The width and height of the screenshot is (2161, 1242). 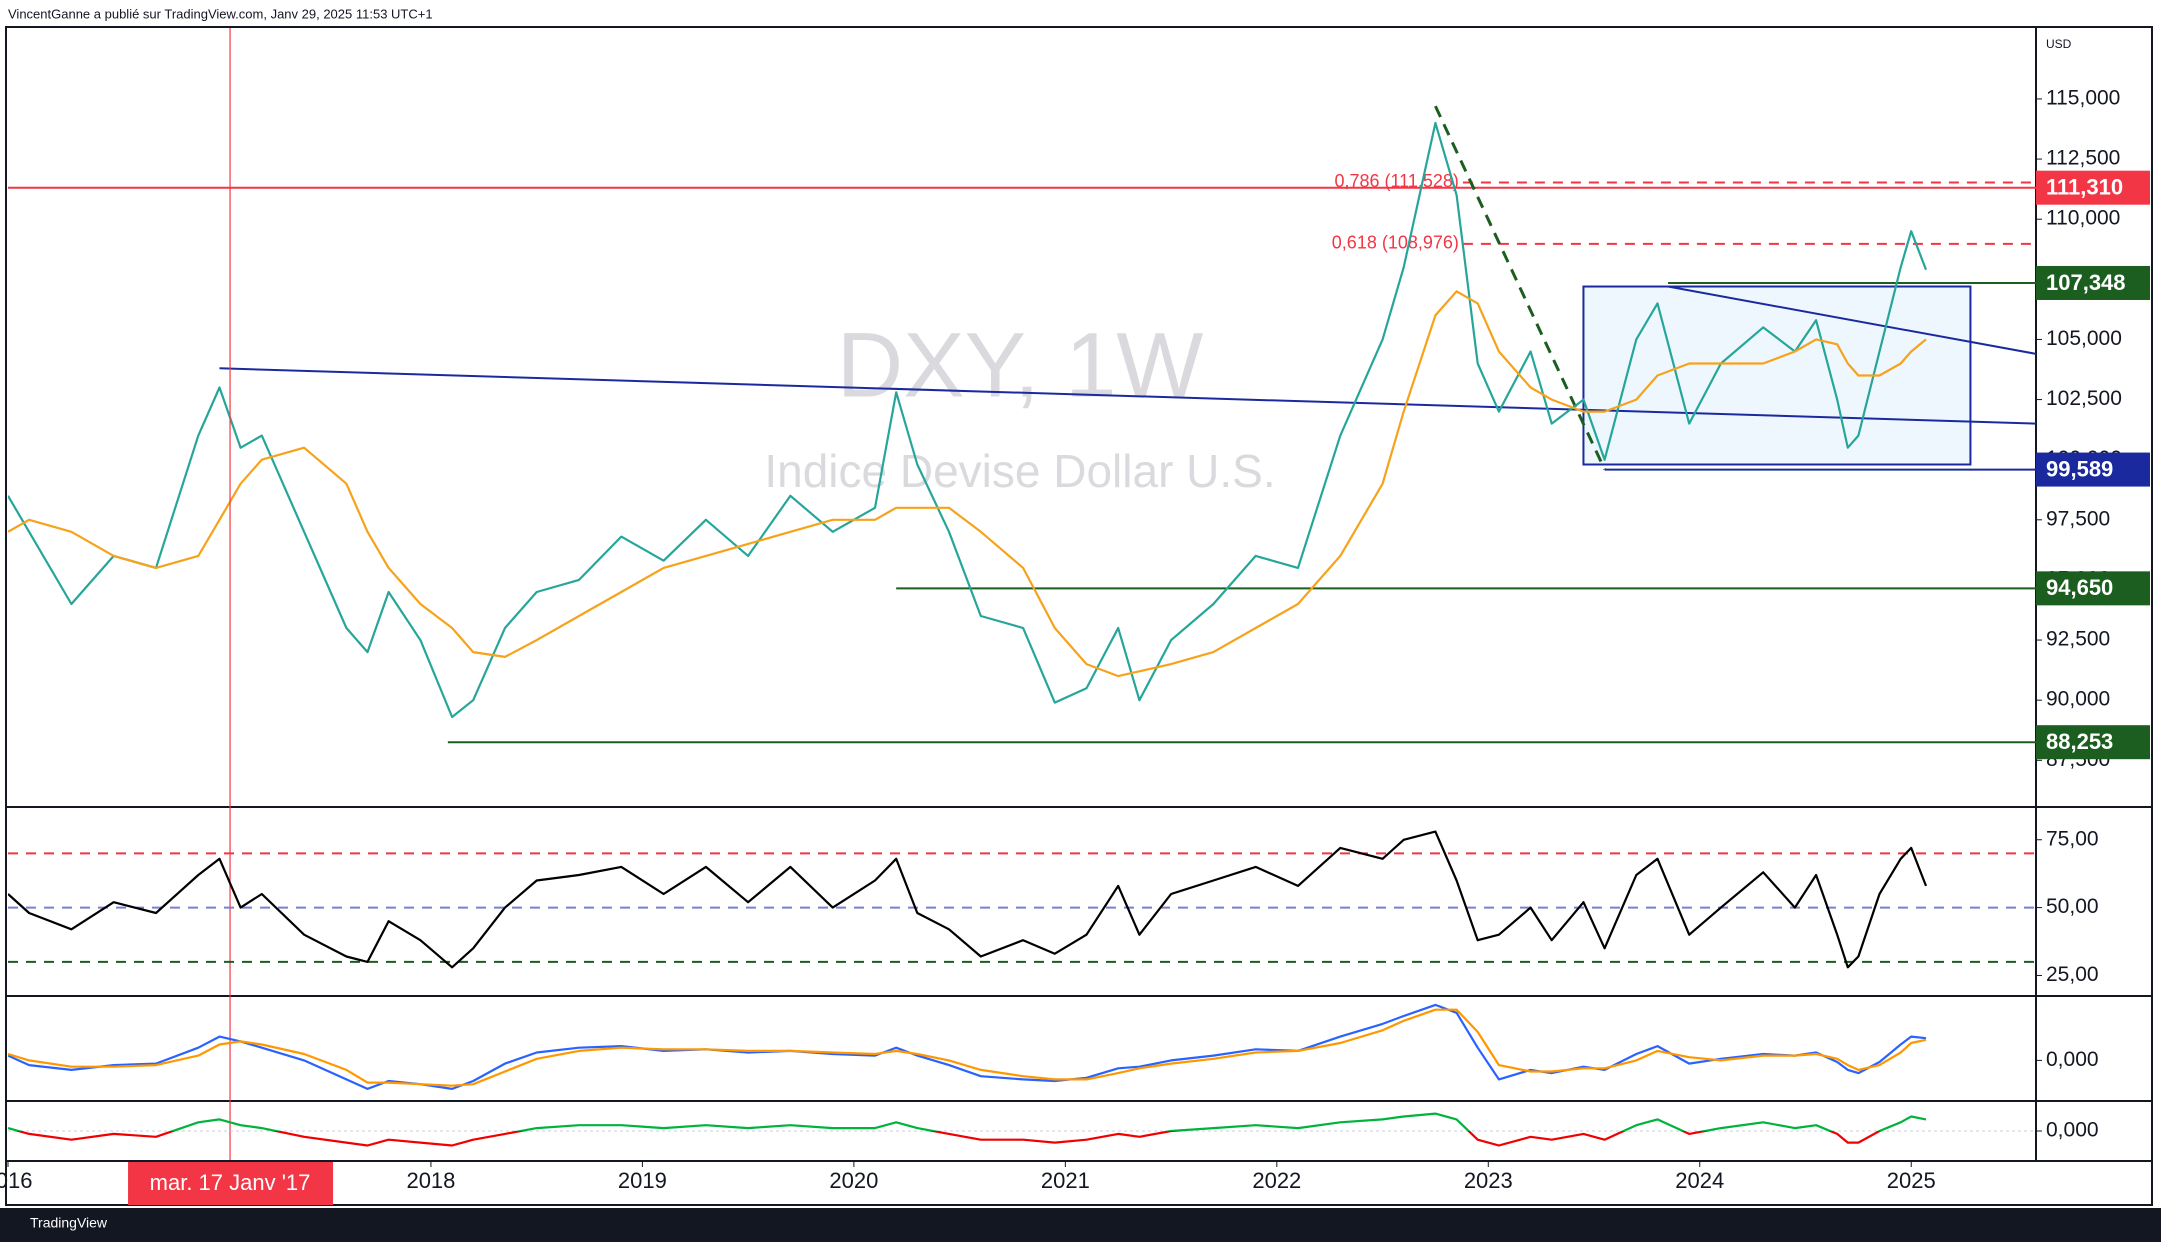 I want to click on fib-label: 0,786 (111,528), so click(x=1396, y=181).